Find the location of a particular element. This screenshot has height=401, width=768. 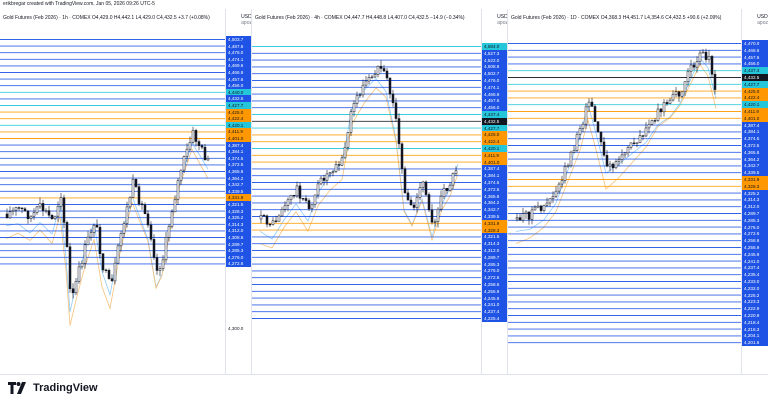

price-level-label: 4,255.9 is located at coordinates (755, 247).